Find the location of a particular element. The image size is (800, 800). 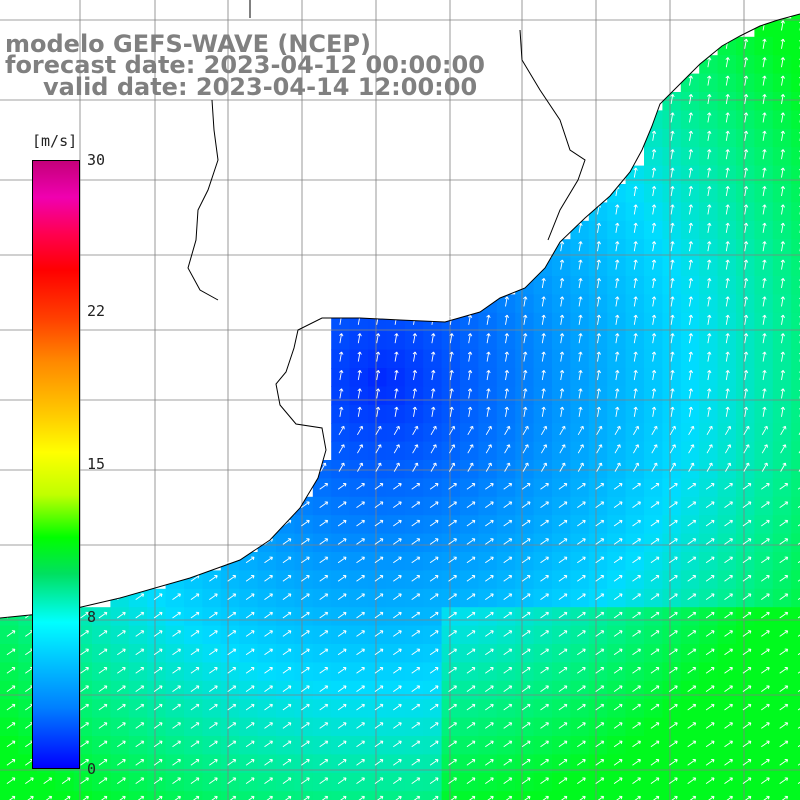

colorbar-tick-15: 15 is located at coordinates (96, 464).